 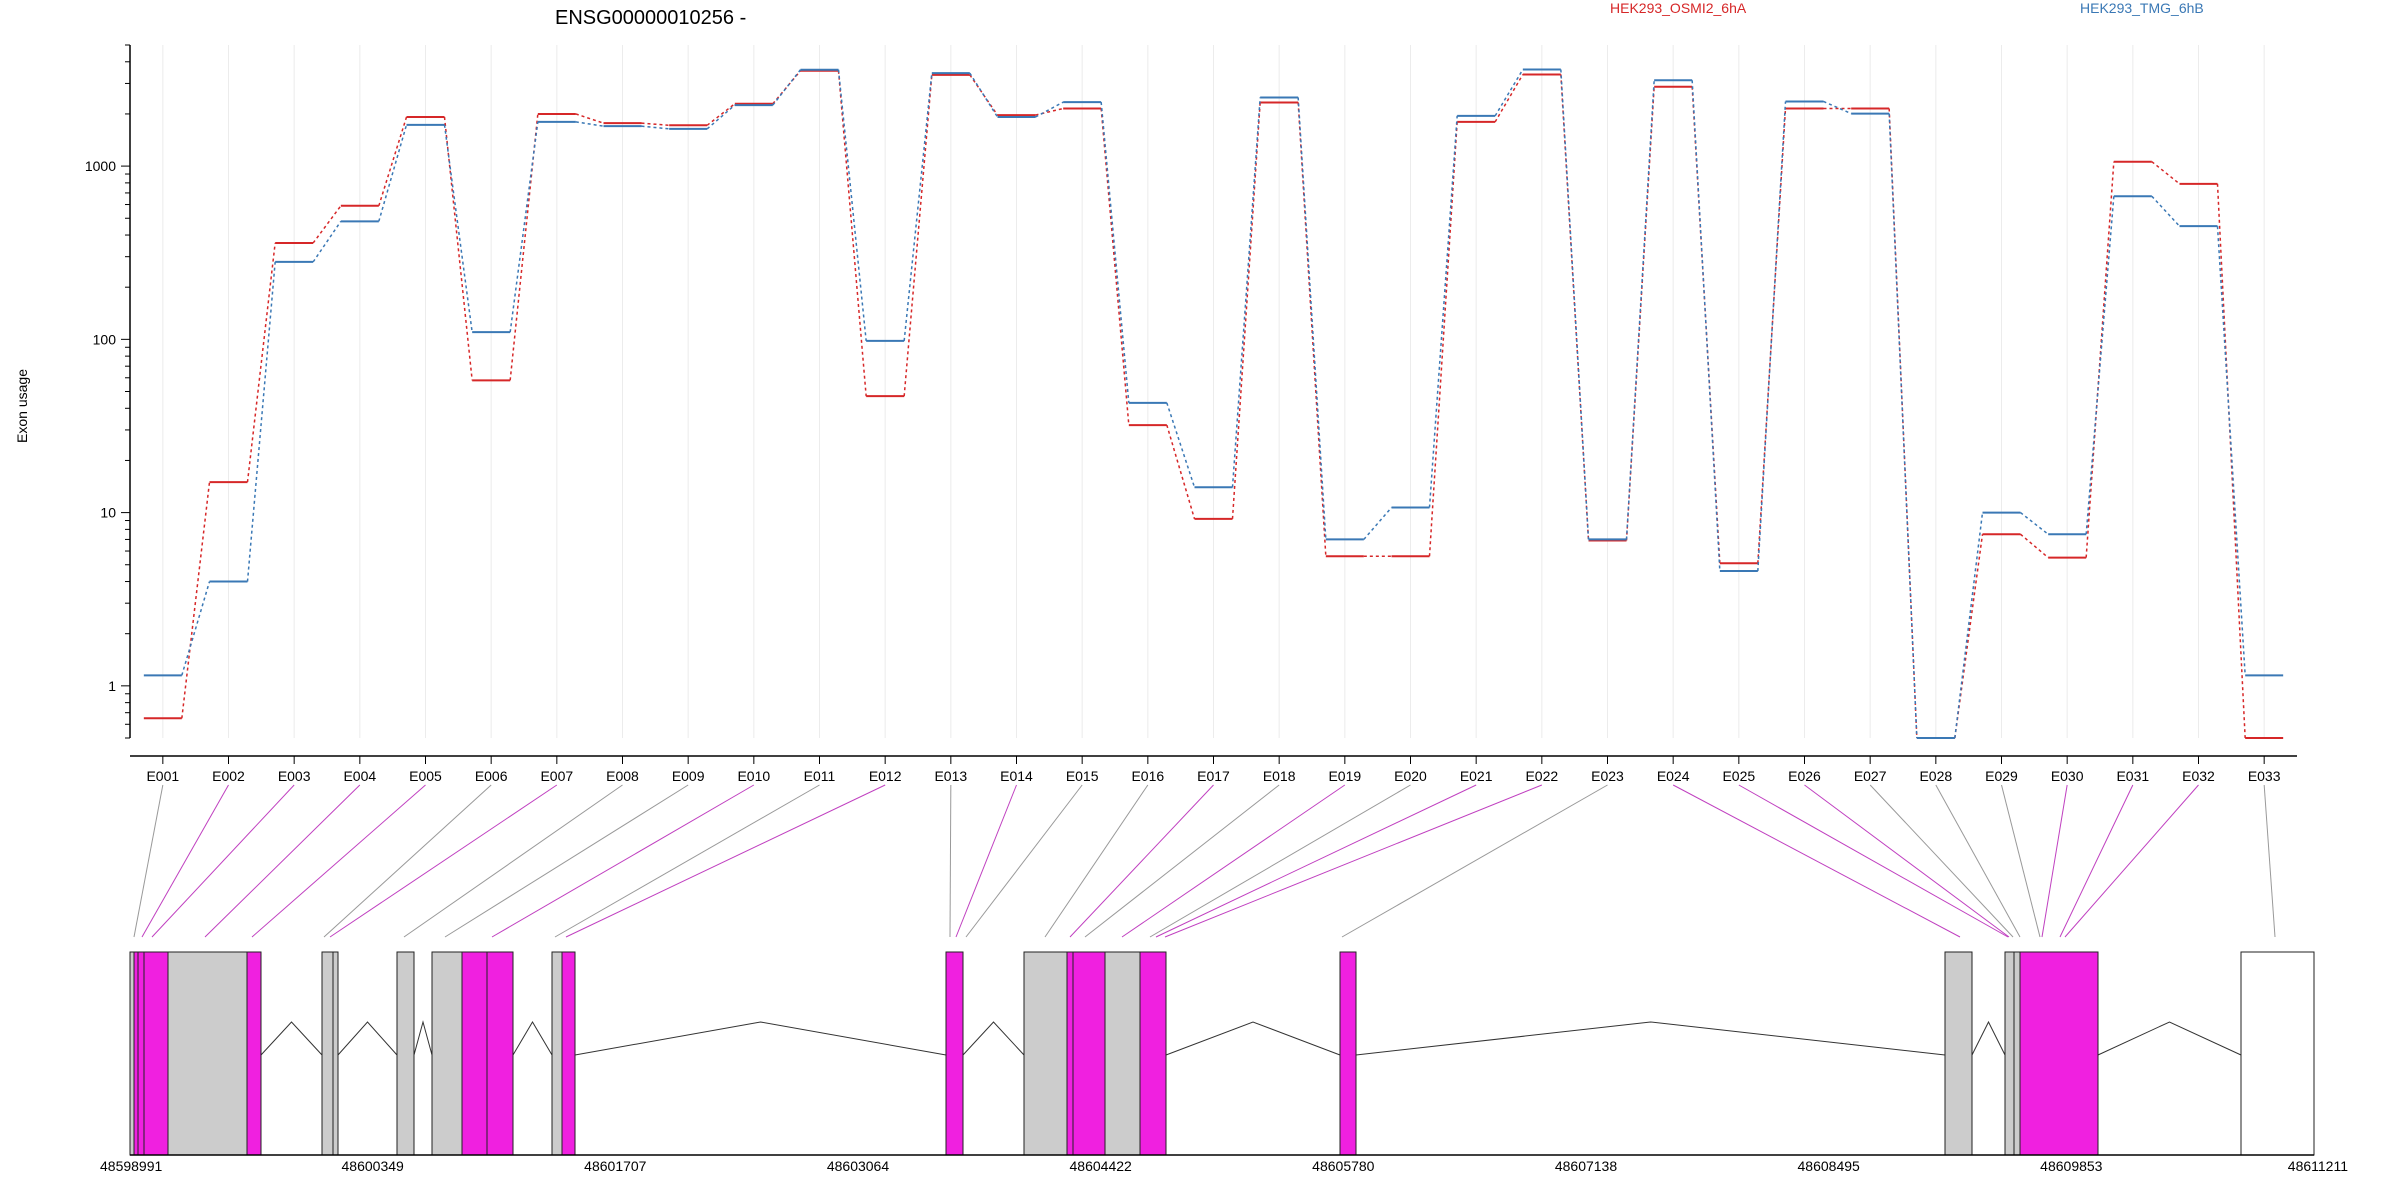 I want to click on x-tick-label-E024: E024, so click(x=1673, y=776).